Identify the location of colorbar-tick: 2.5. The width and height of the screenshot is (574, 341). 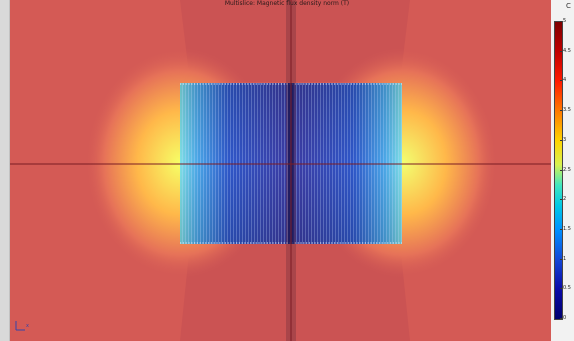
(565, 169).